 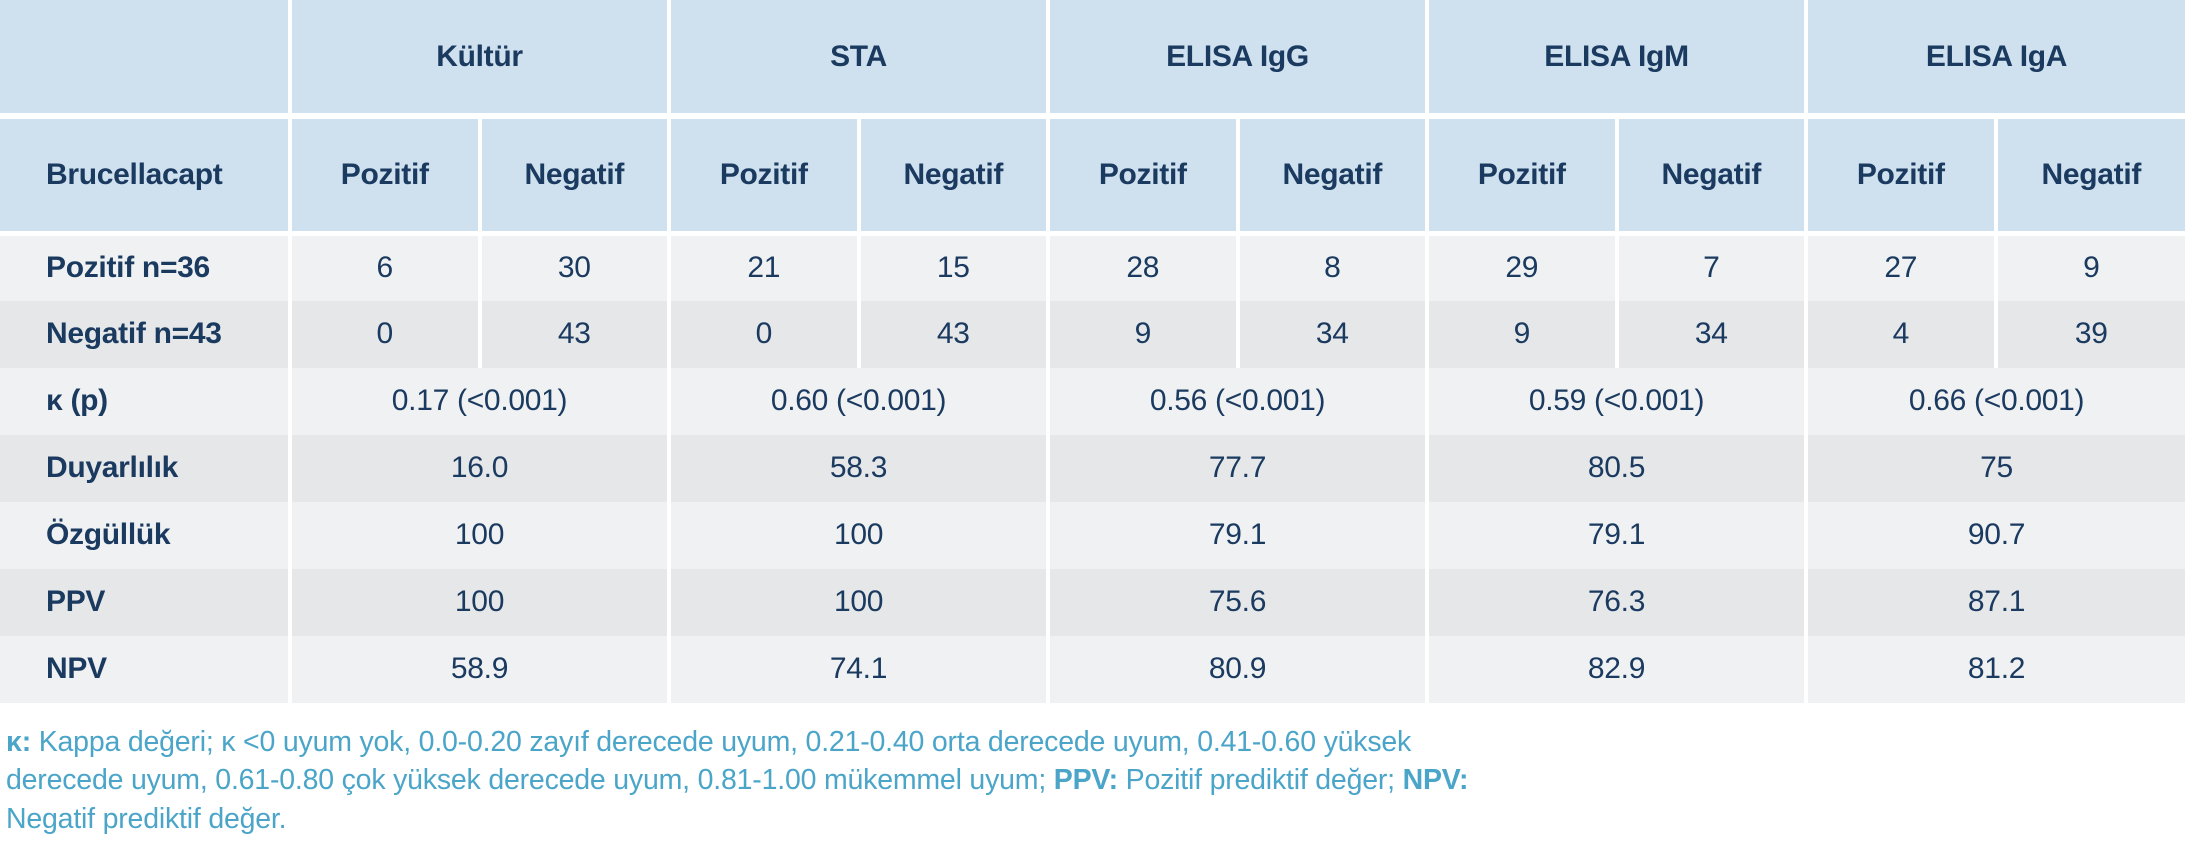 I want to click on value-cell: 0.56 (<0.001), so click(x=1239, y=401).